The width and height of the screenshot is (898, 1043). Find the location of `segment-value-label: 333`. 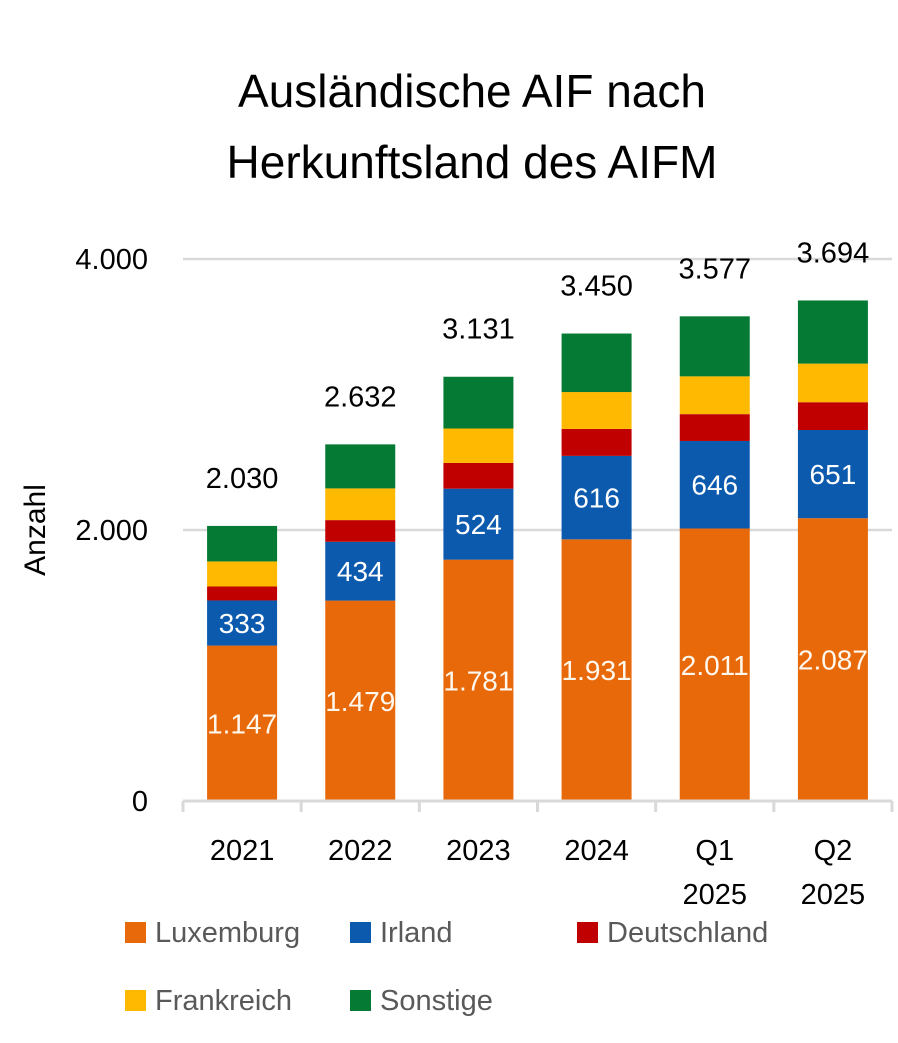

segment-value-label: 333 is located at coordinates (242, 623).